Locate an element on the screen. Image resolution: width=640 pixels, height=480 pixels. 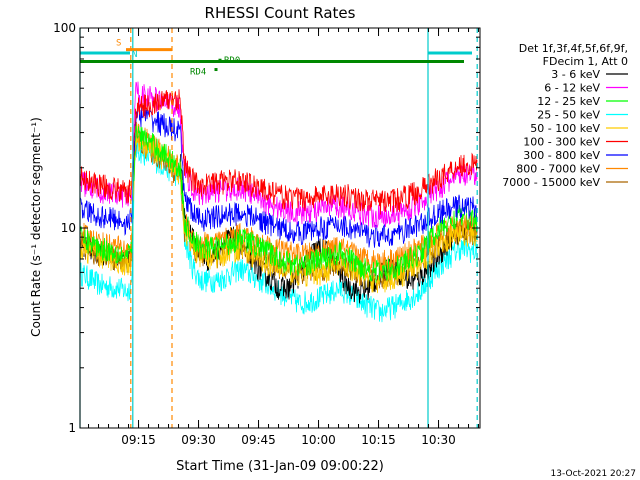
legend-label-7: 800 - 7000 keV is located at coordinates (558, 169).